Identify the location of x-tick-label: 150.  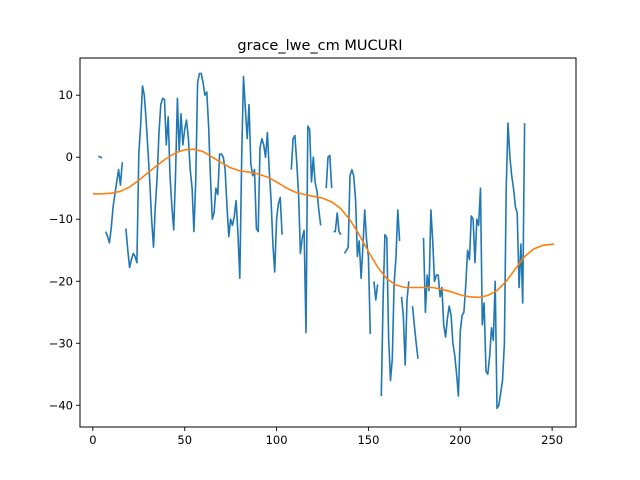
(368, 440).